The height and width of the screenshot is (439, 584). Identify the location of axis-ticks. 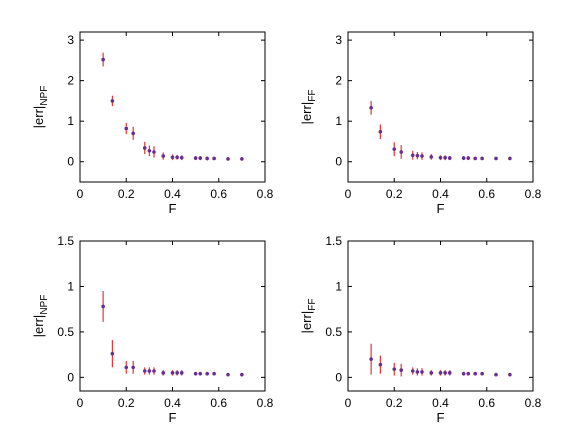
(172, 315).